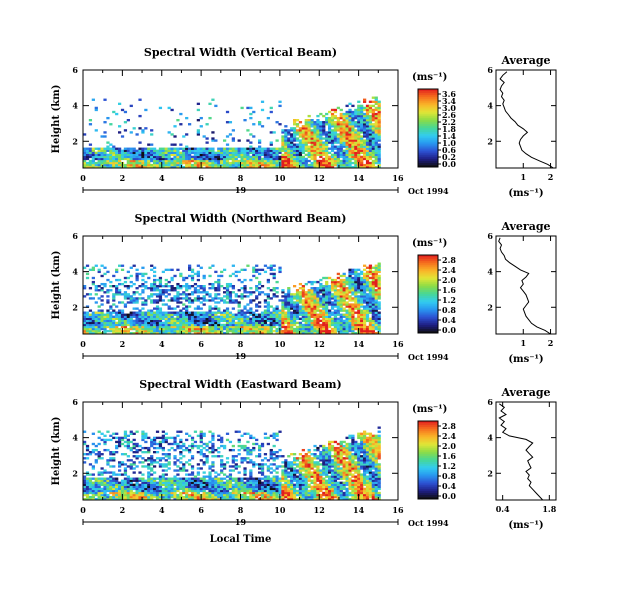 Image resolution: width=617 pixels, height=598 pixels. I want to click on colorbar-tick-label: 2.0, so click(449, 280).